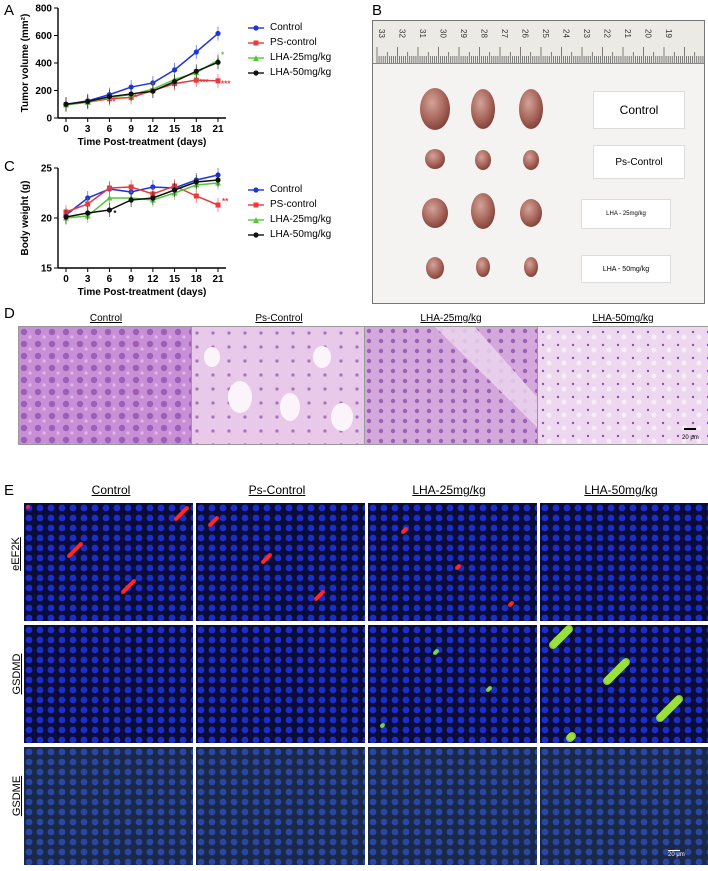 Image resolution: width=708 pixels, height=871 pixels. What do you see at coordinates (25, 63) in the screenshot?
I see `y-axis-label: Tumor volume (mm²)` at bounding box center [25, 63].